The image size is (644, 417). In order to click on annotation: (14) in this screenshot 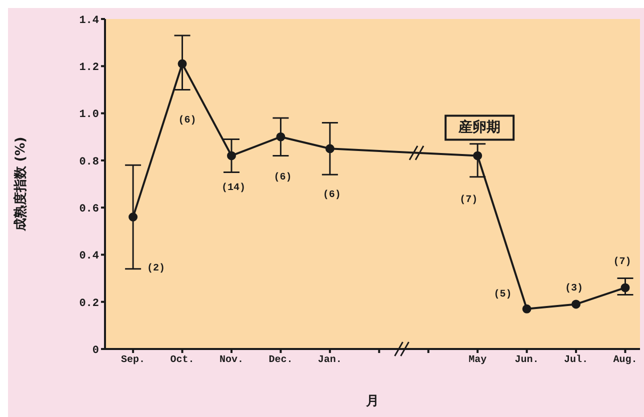, I will do `click(233, 188)`.